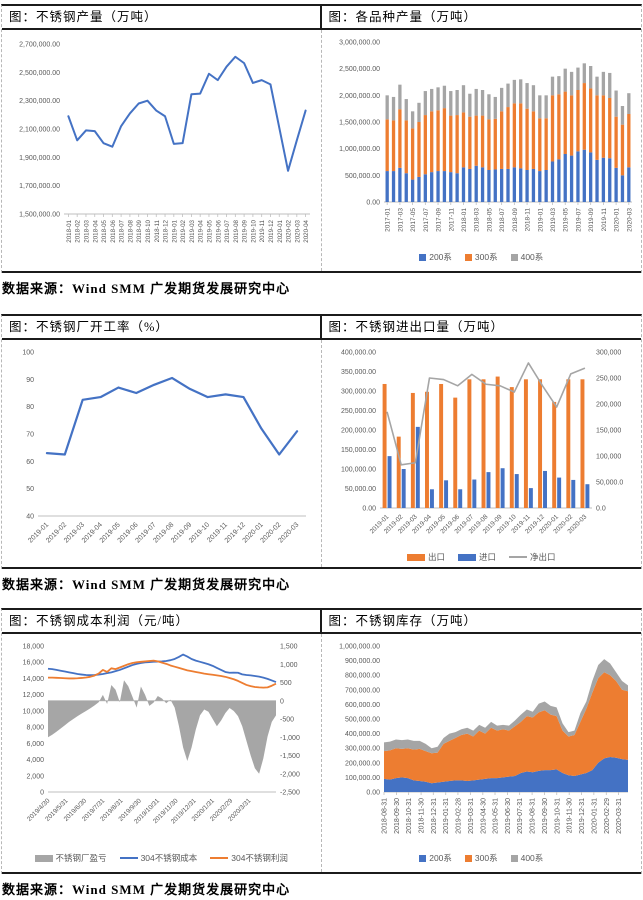 Image resolution: width=643 pixels, height=900 pixels. I want to click on svg-text: 2019-01-31, so click(446, 816).